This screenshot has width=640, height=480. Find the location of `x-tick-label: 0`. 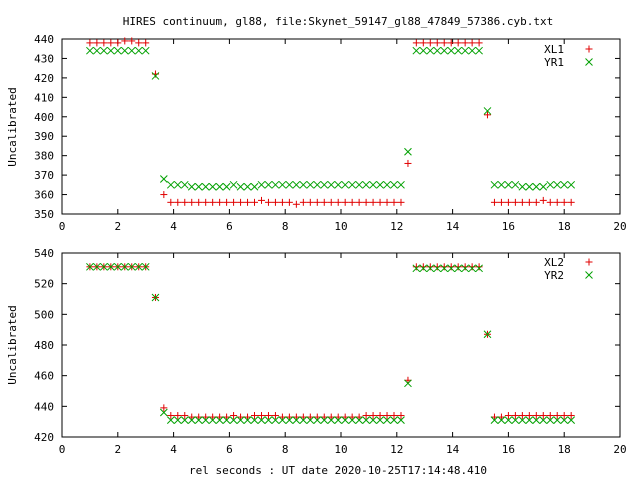

x-tick-label: 0 is located at coordinates (62, 226).